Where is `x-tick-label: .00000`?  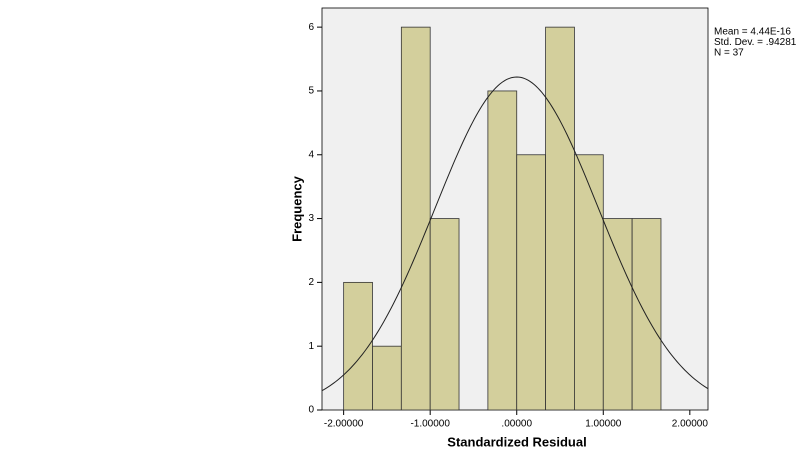
x-tick-label: .00000 is located at coordinates (516, 424).